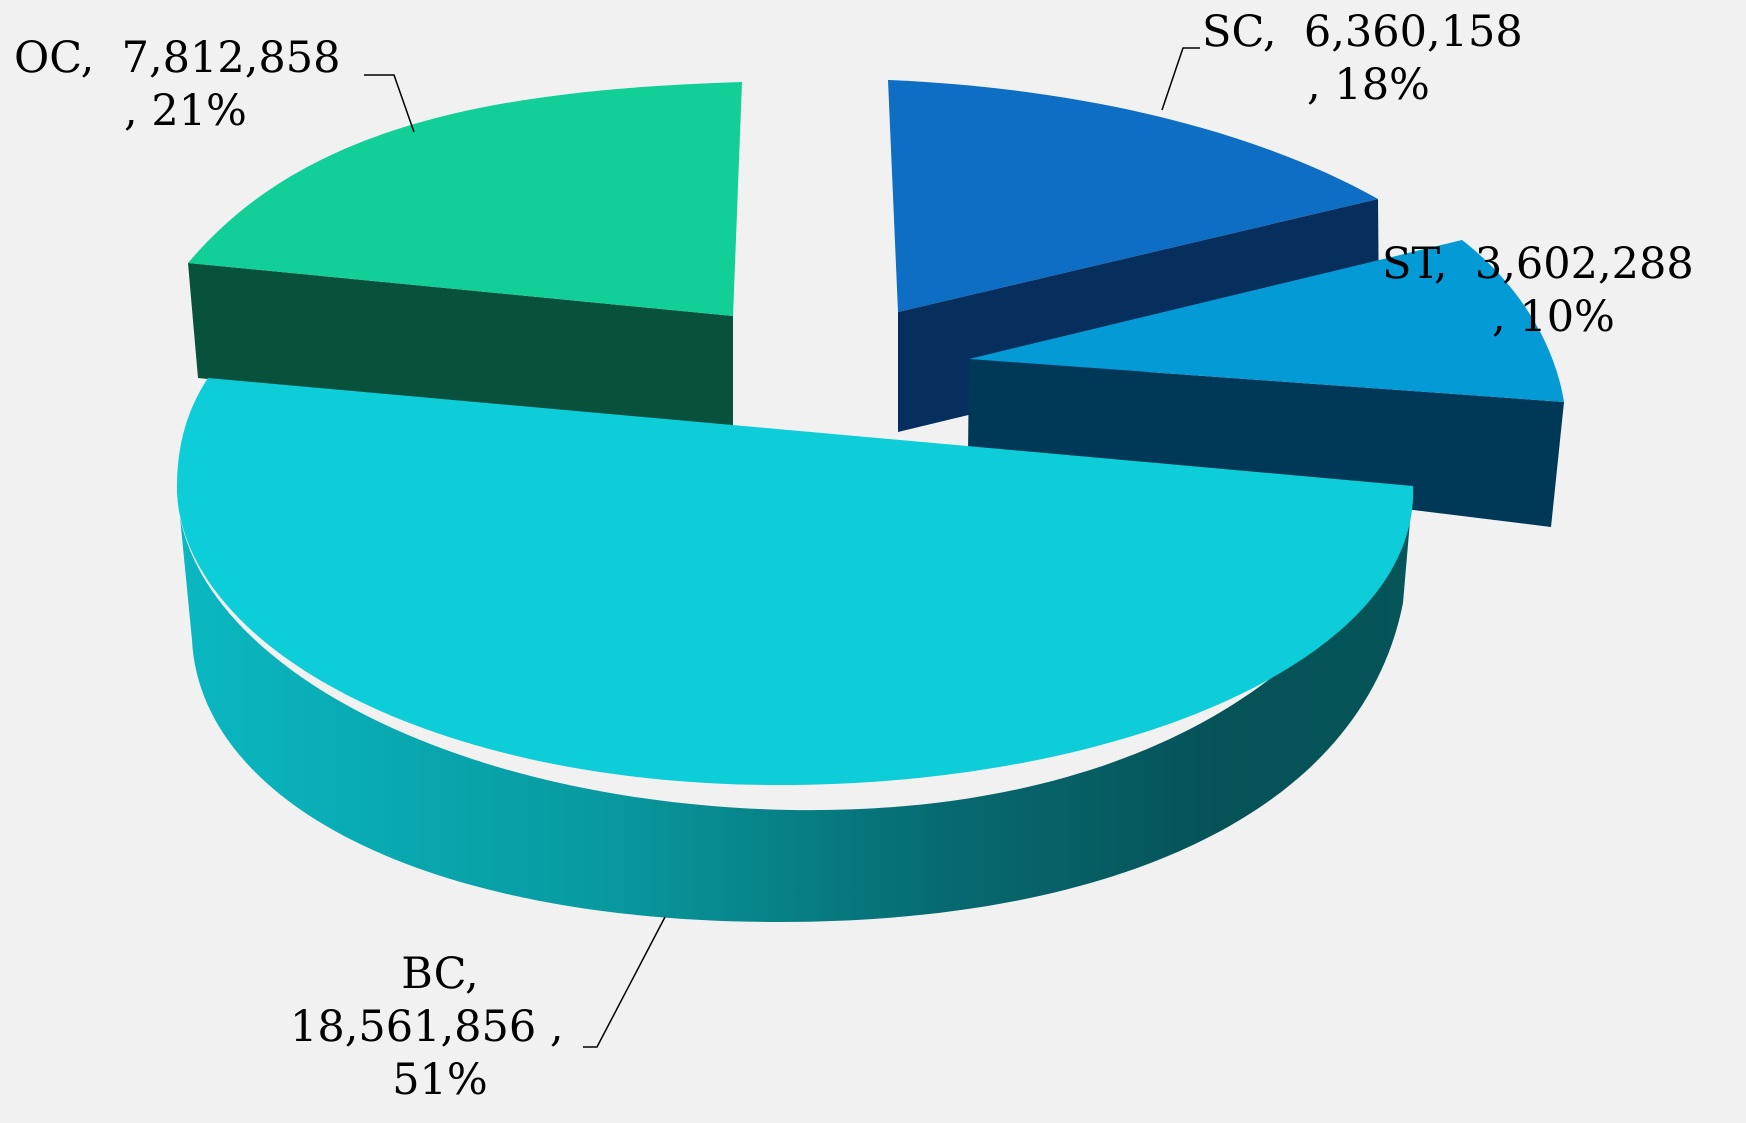 The image size is (1746, 1123). I want to click on slice-sc-top, so click(1133, 196).